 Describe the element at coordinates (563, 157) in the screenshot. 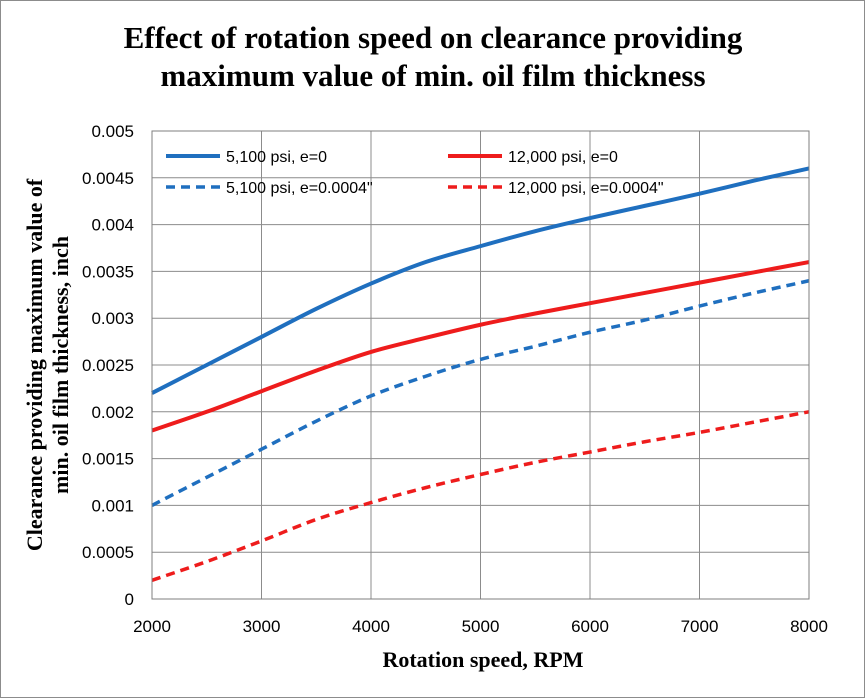

I see `legend-label: 12,000 psi, e=0` at that location.